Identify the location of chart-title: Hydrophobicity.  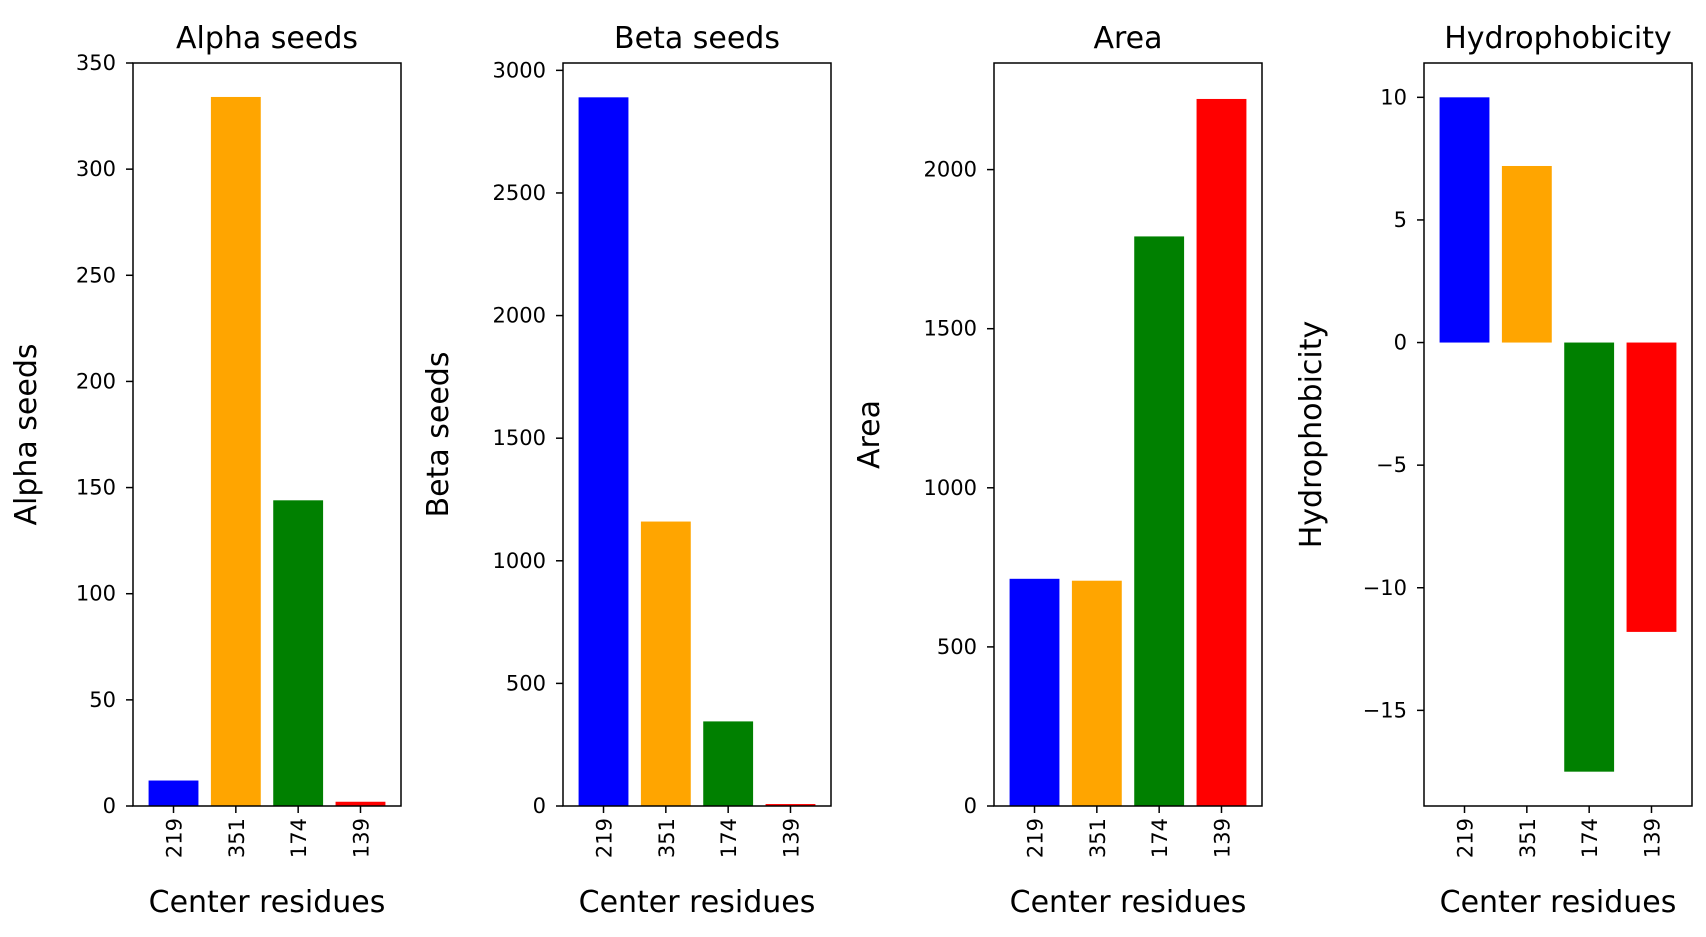
(1558, 38).